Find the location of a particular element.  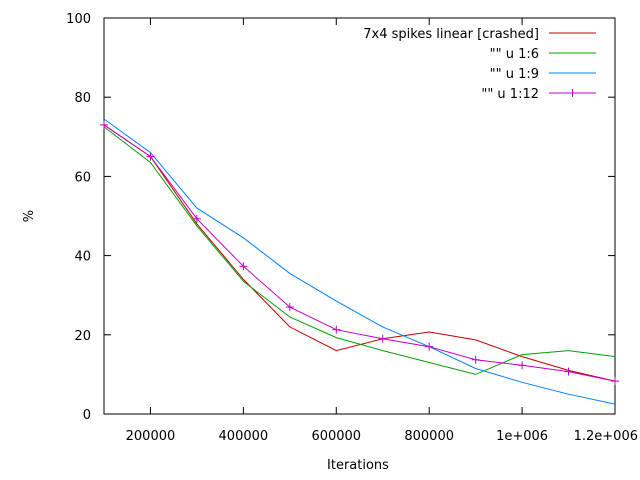

x-axis-label: Iterations is located at coordinates (358, 465).